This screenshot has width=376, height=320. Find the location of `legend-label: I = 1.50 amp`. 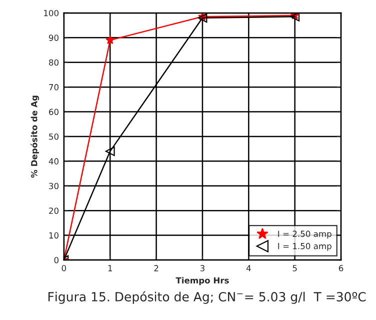

legend-label: I = 1.50 amp is located at coordinates (305, 246).